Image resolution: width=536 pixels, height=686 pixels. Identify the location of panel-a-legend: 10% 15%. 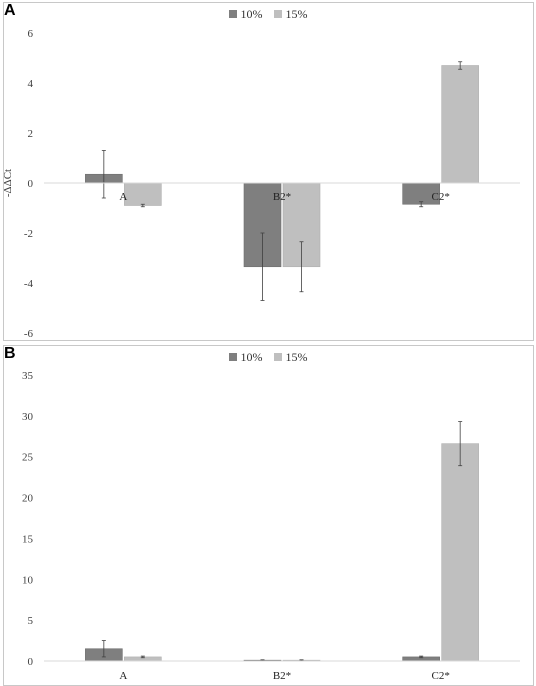
(268, 14).